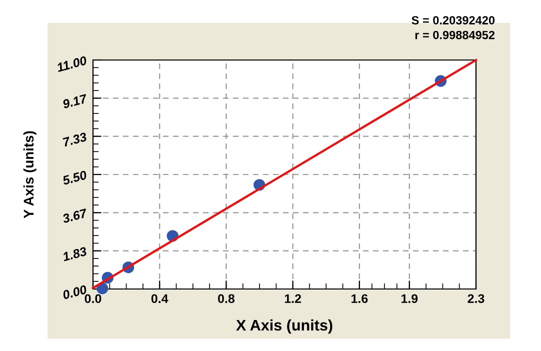  Describe the element at coordinates (72, 64) in the screenshot. I see `y-tick-label: 11.00` at that location.